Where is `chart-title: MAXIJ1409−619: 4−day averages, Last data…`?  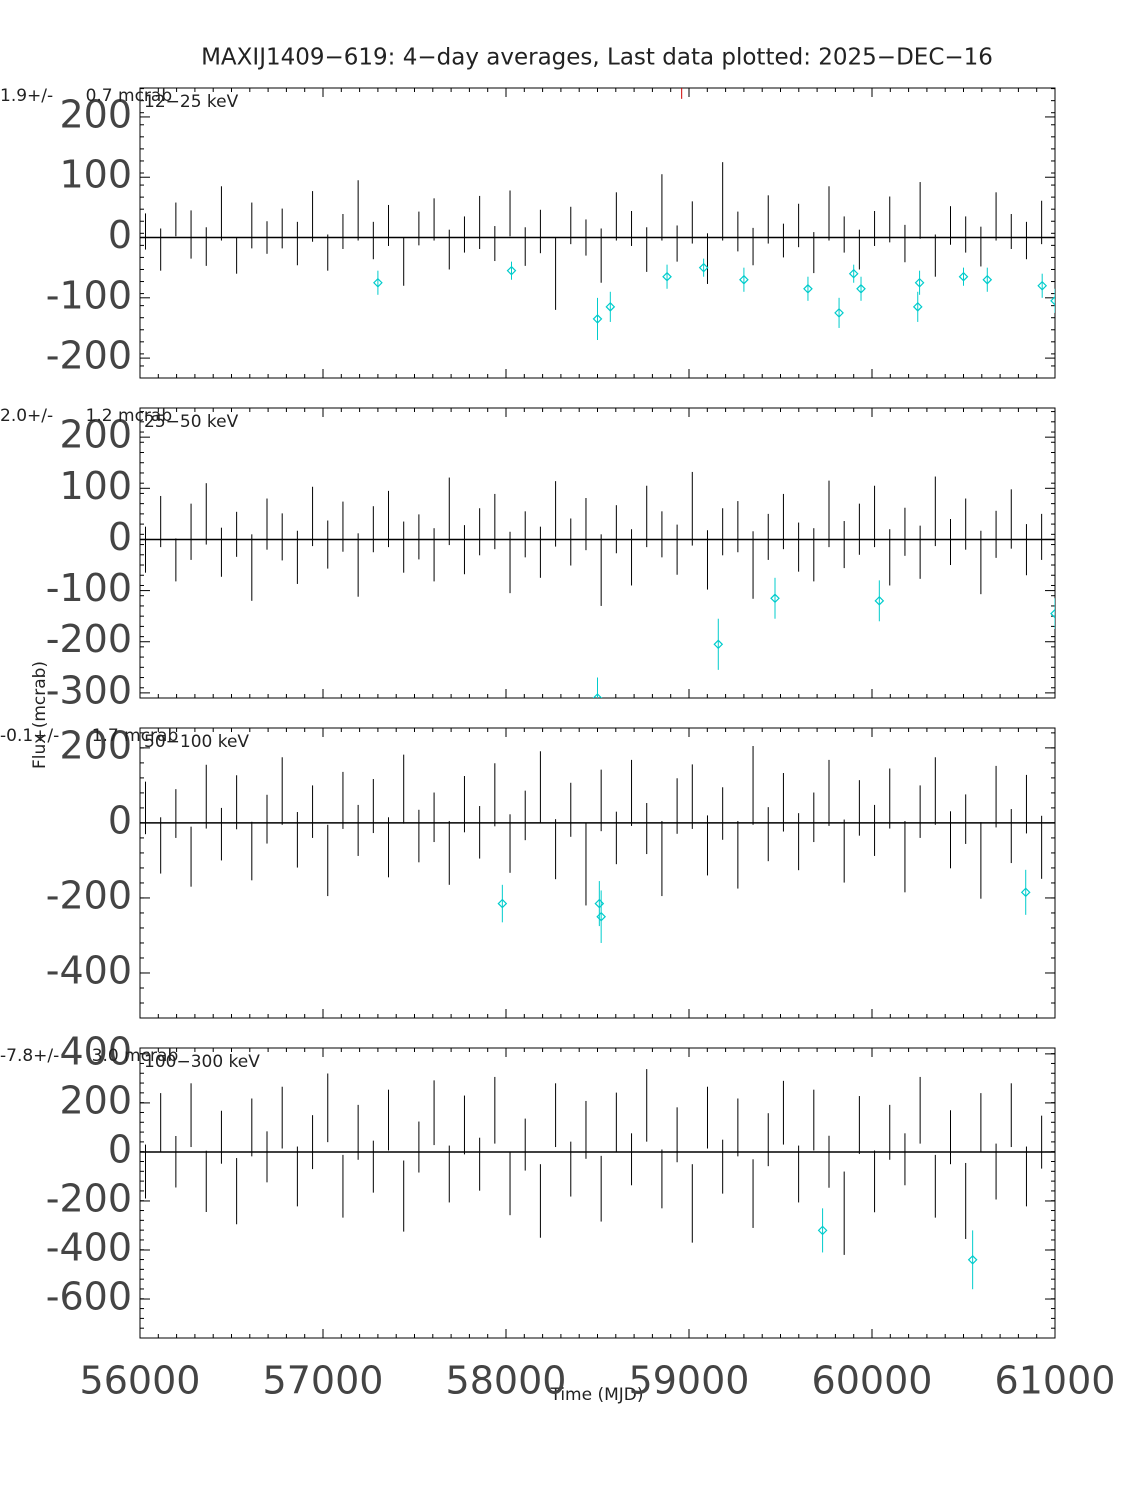
chart-title: MAXIJ1409−619: 4−day averages, Last data… is located at coordinates (597, 58).